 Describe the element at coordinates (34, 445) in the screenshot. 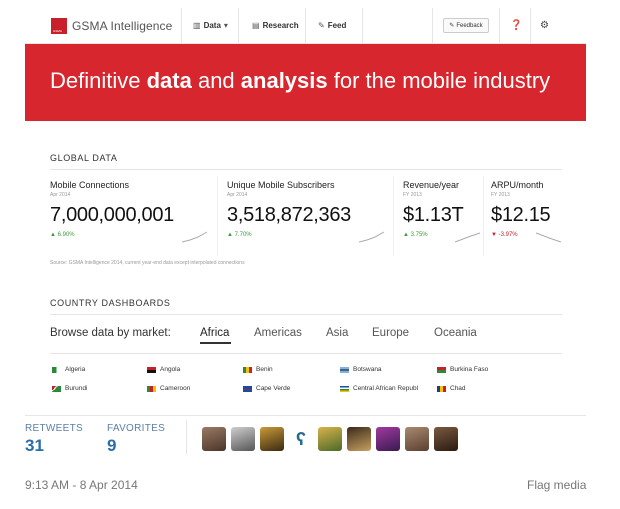

I see `retweets-count: 31` at that location.